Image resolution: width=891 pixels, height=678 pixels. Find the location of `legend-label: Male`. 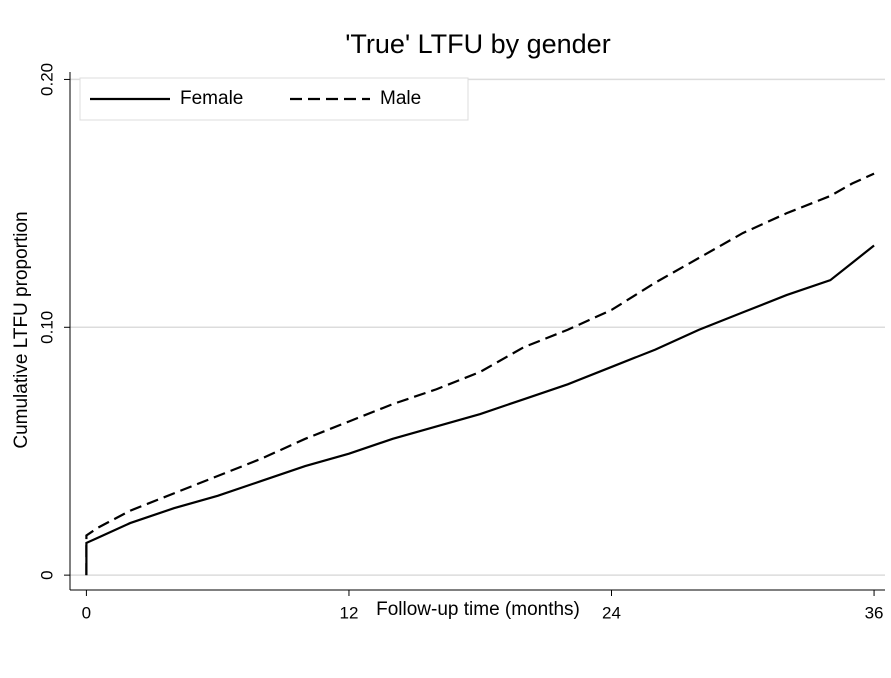

legend-label: Male is located at coordinates (400, 98).